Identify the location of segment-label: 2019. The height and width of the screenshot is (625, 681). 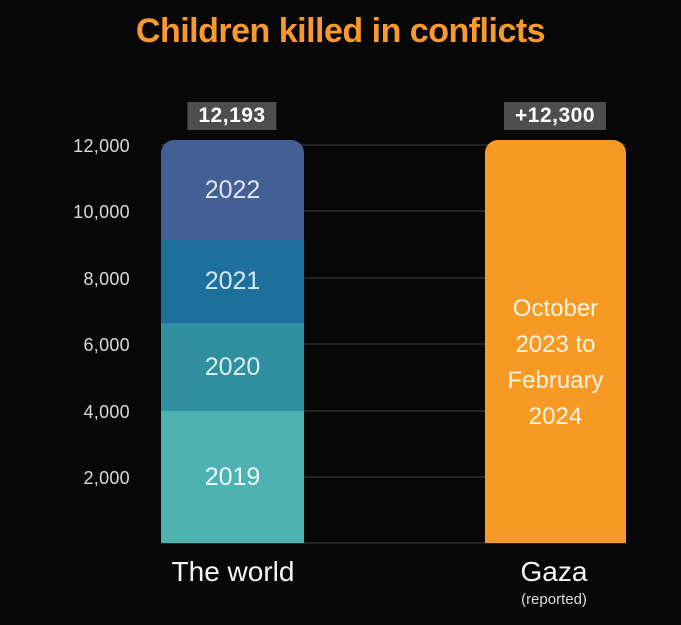
(232, 476).